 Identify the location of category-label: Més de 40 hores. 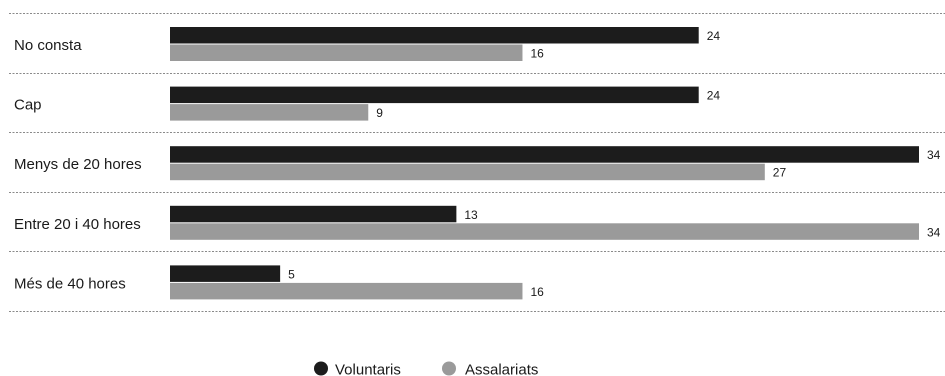
(70, 283).